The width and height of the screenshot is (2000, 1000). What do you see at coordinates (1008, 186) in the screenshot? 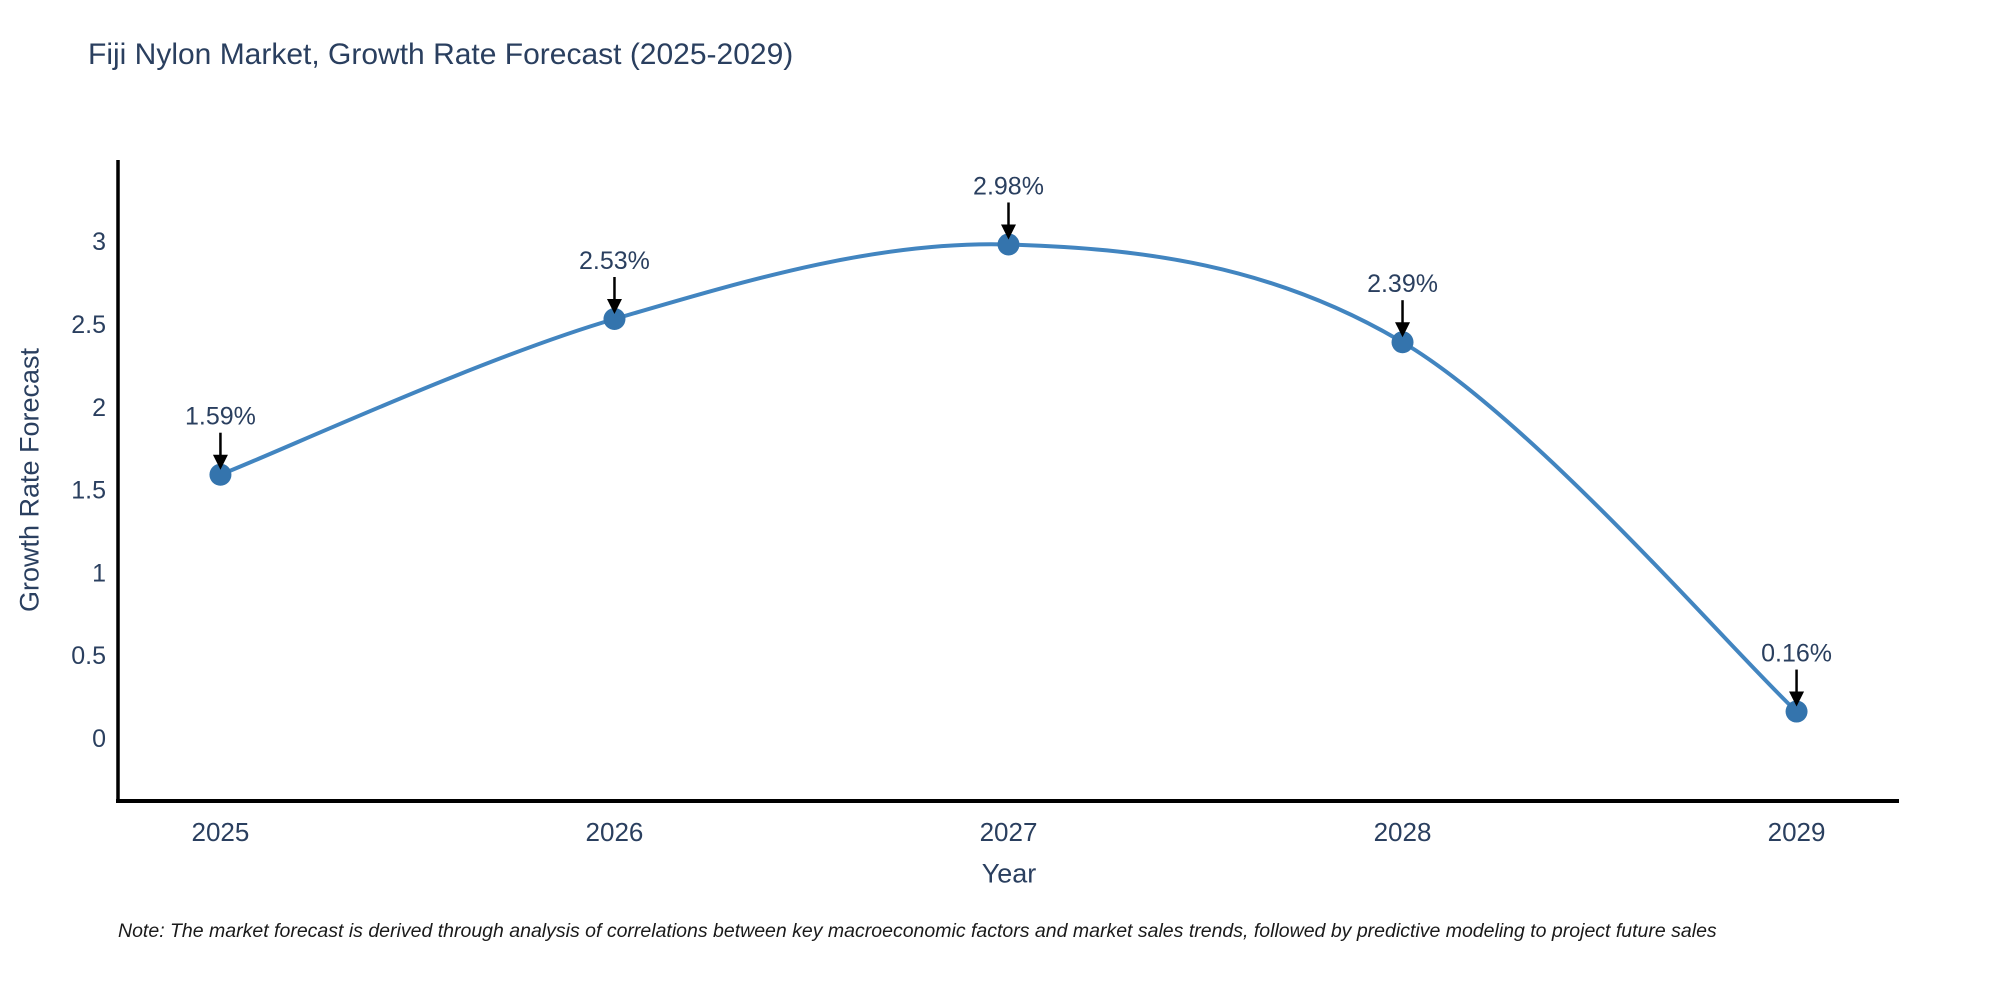
I see `point-value-label: 2.98%` at bounding box center [1008, 186].